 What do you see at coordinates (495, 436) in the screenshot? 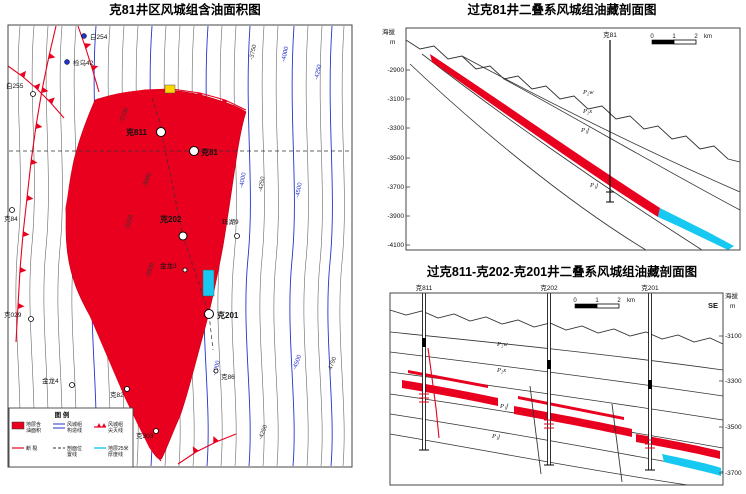
I see `strat-label: P₁j` at bounding box center [495, 436].